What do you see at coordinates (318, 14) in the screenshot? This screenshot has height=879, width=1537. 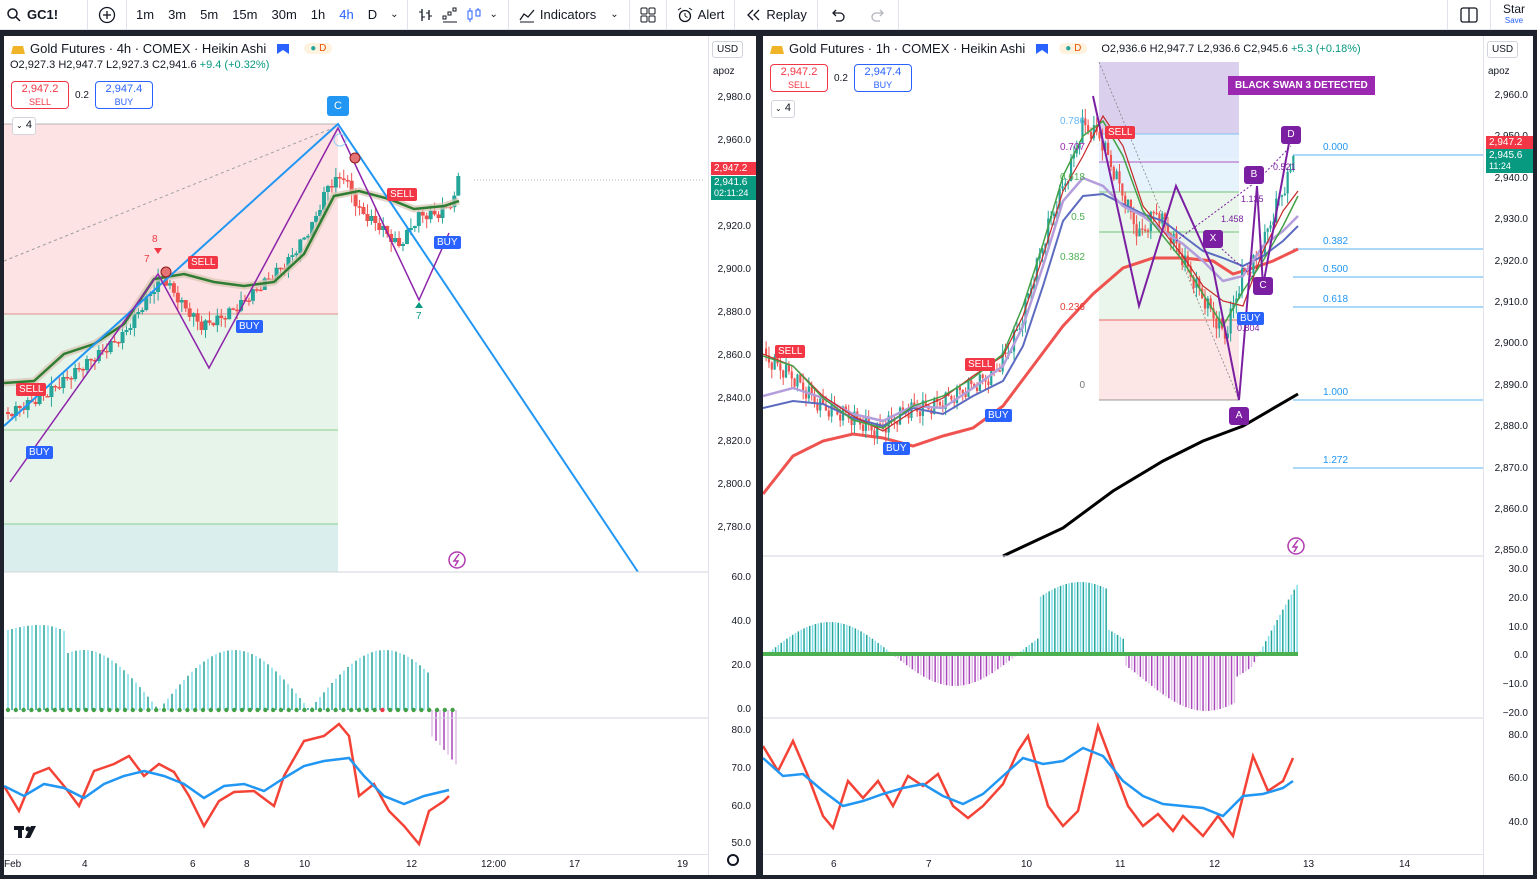 I see `tf-1h: 1h` at bounding box center [318, 14].